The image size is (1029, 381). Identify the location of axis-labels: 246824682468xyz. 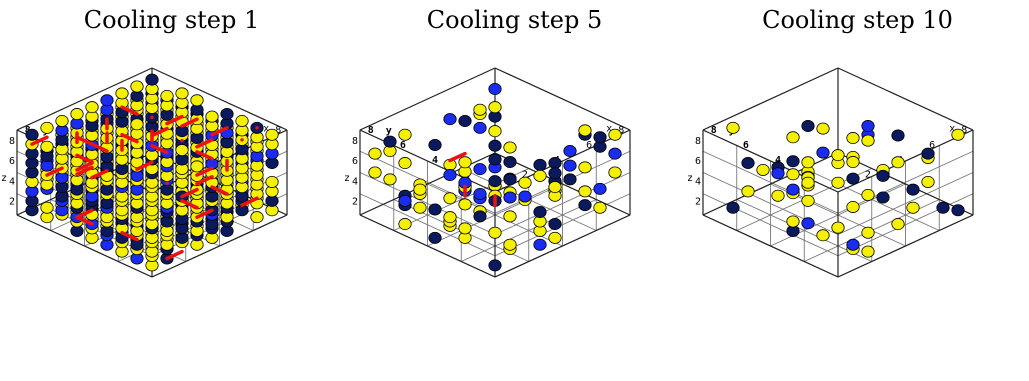
(827, 166).